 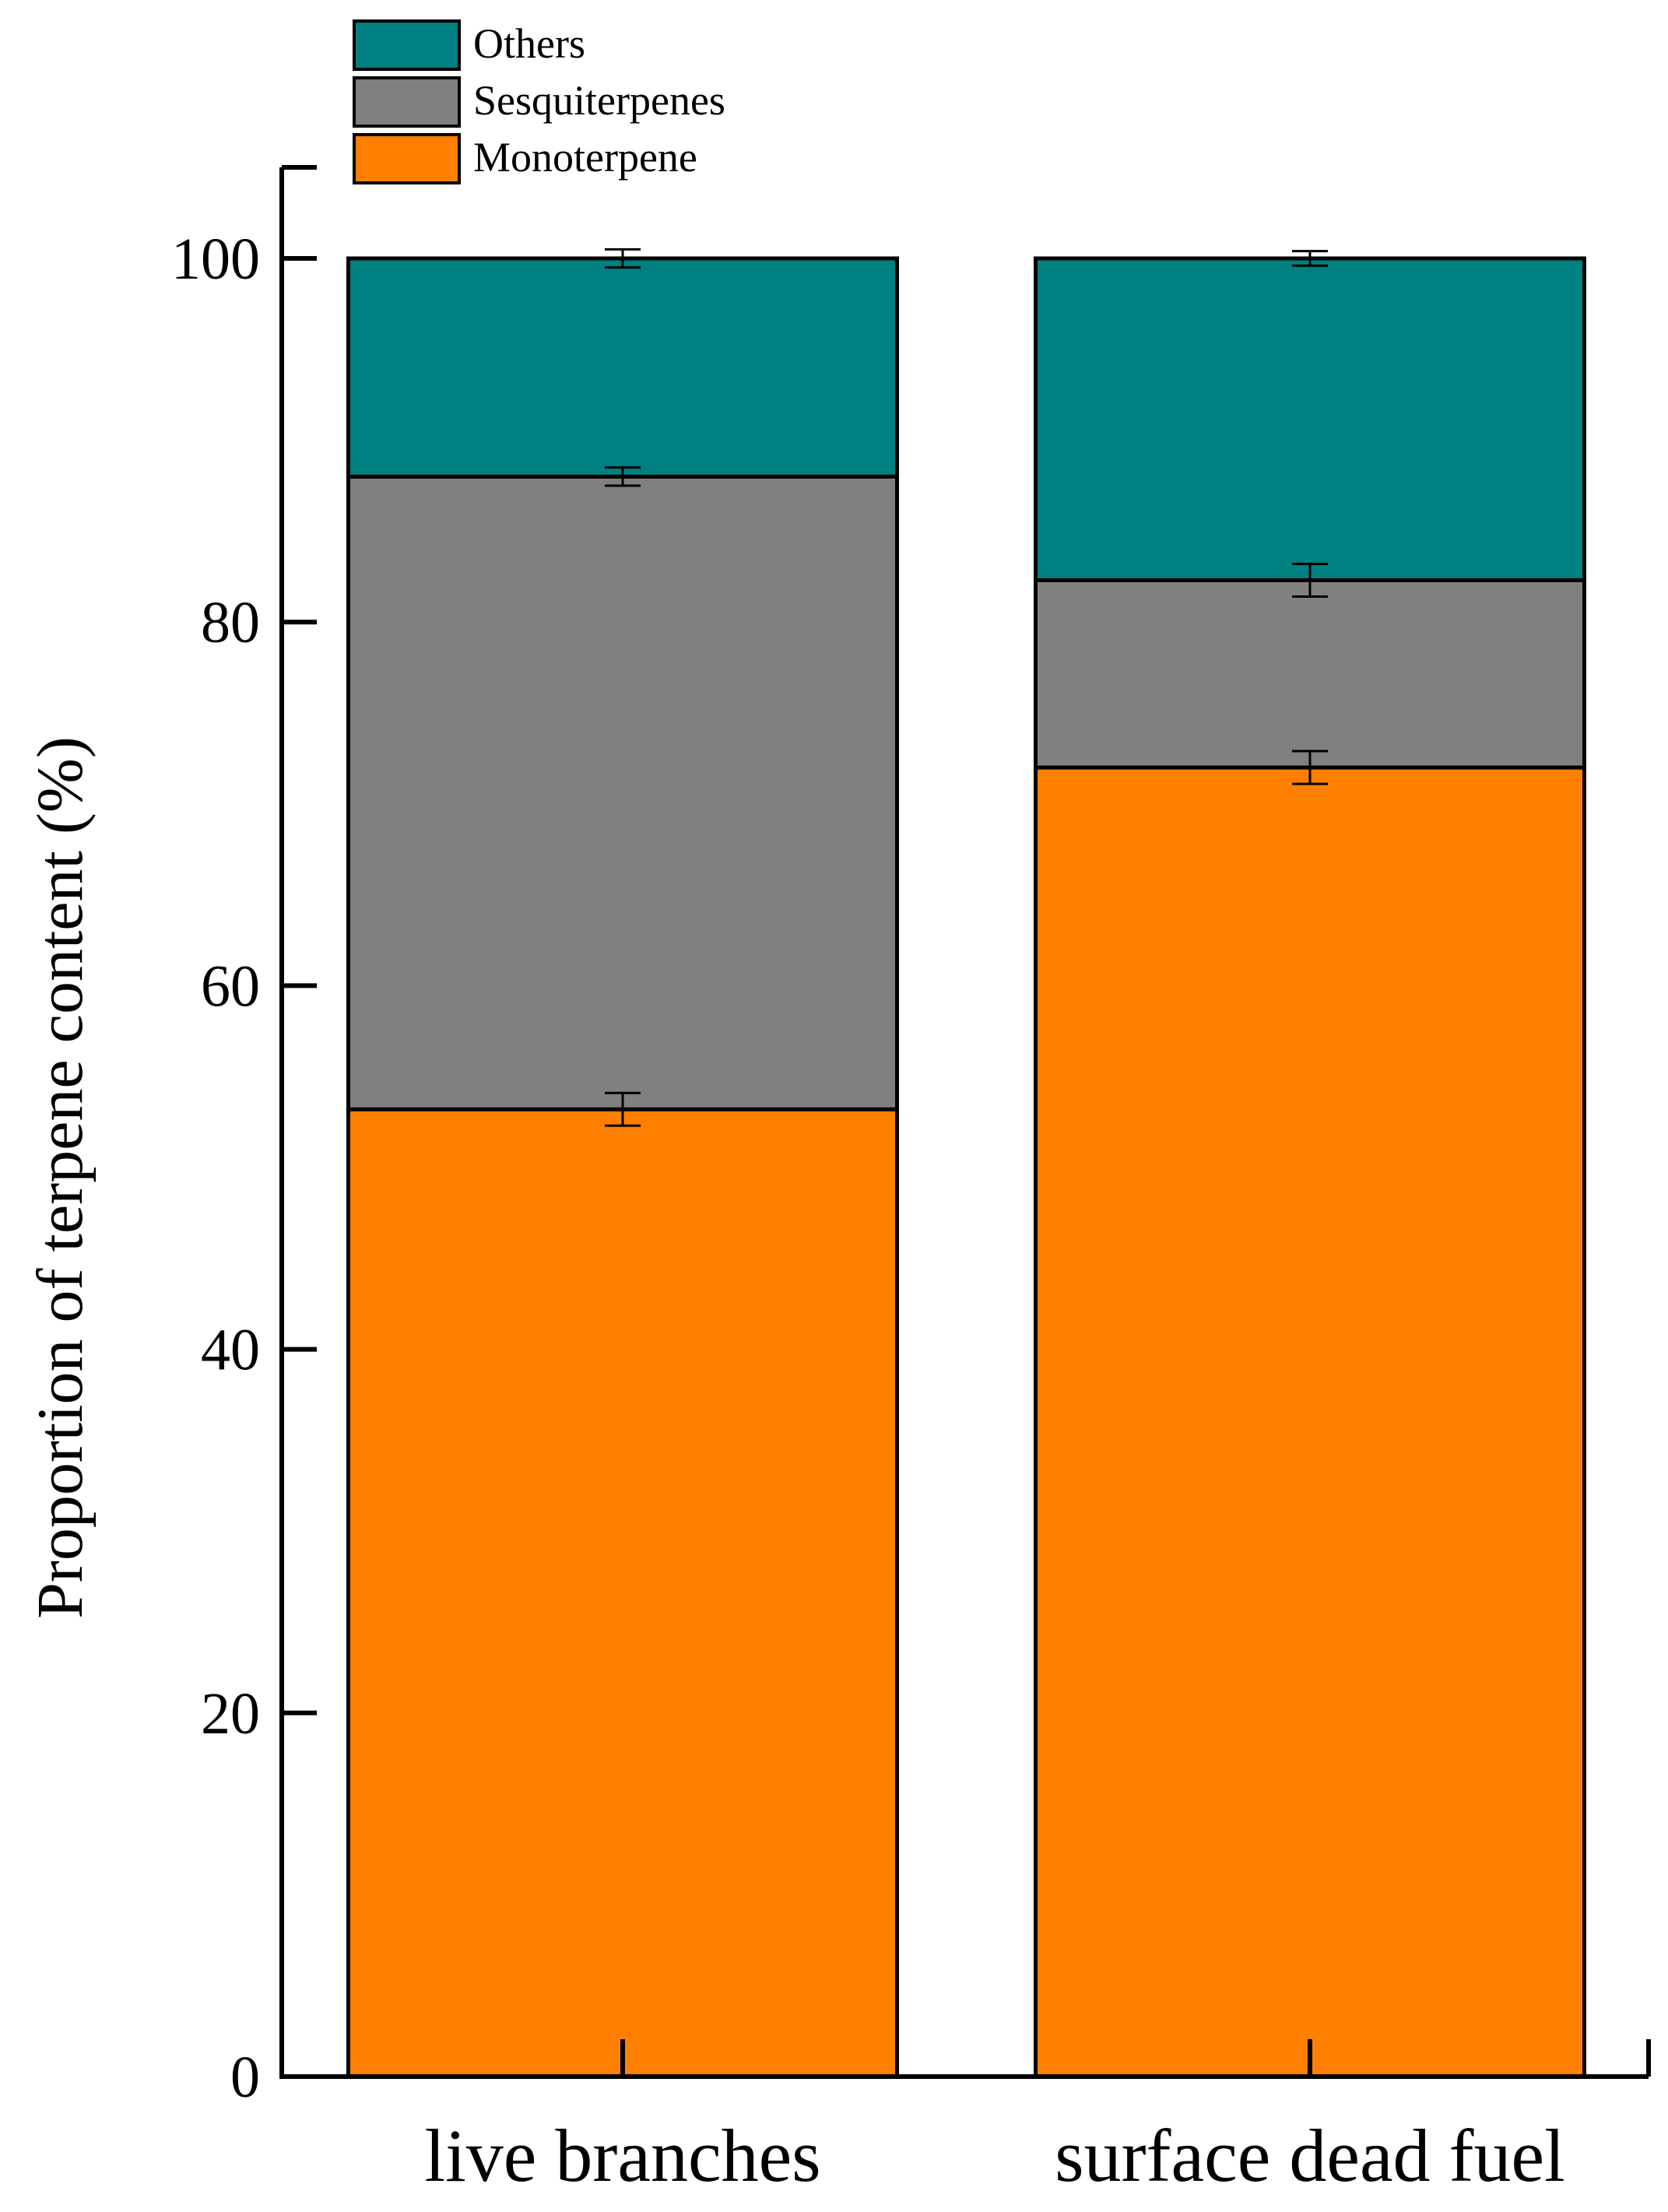 I want to click on y-tick-label: 80, so click(x=230, y=623).